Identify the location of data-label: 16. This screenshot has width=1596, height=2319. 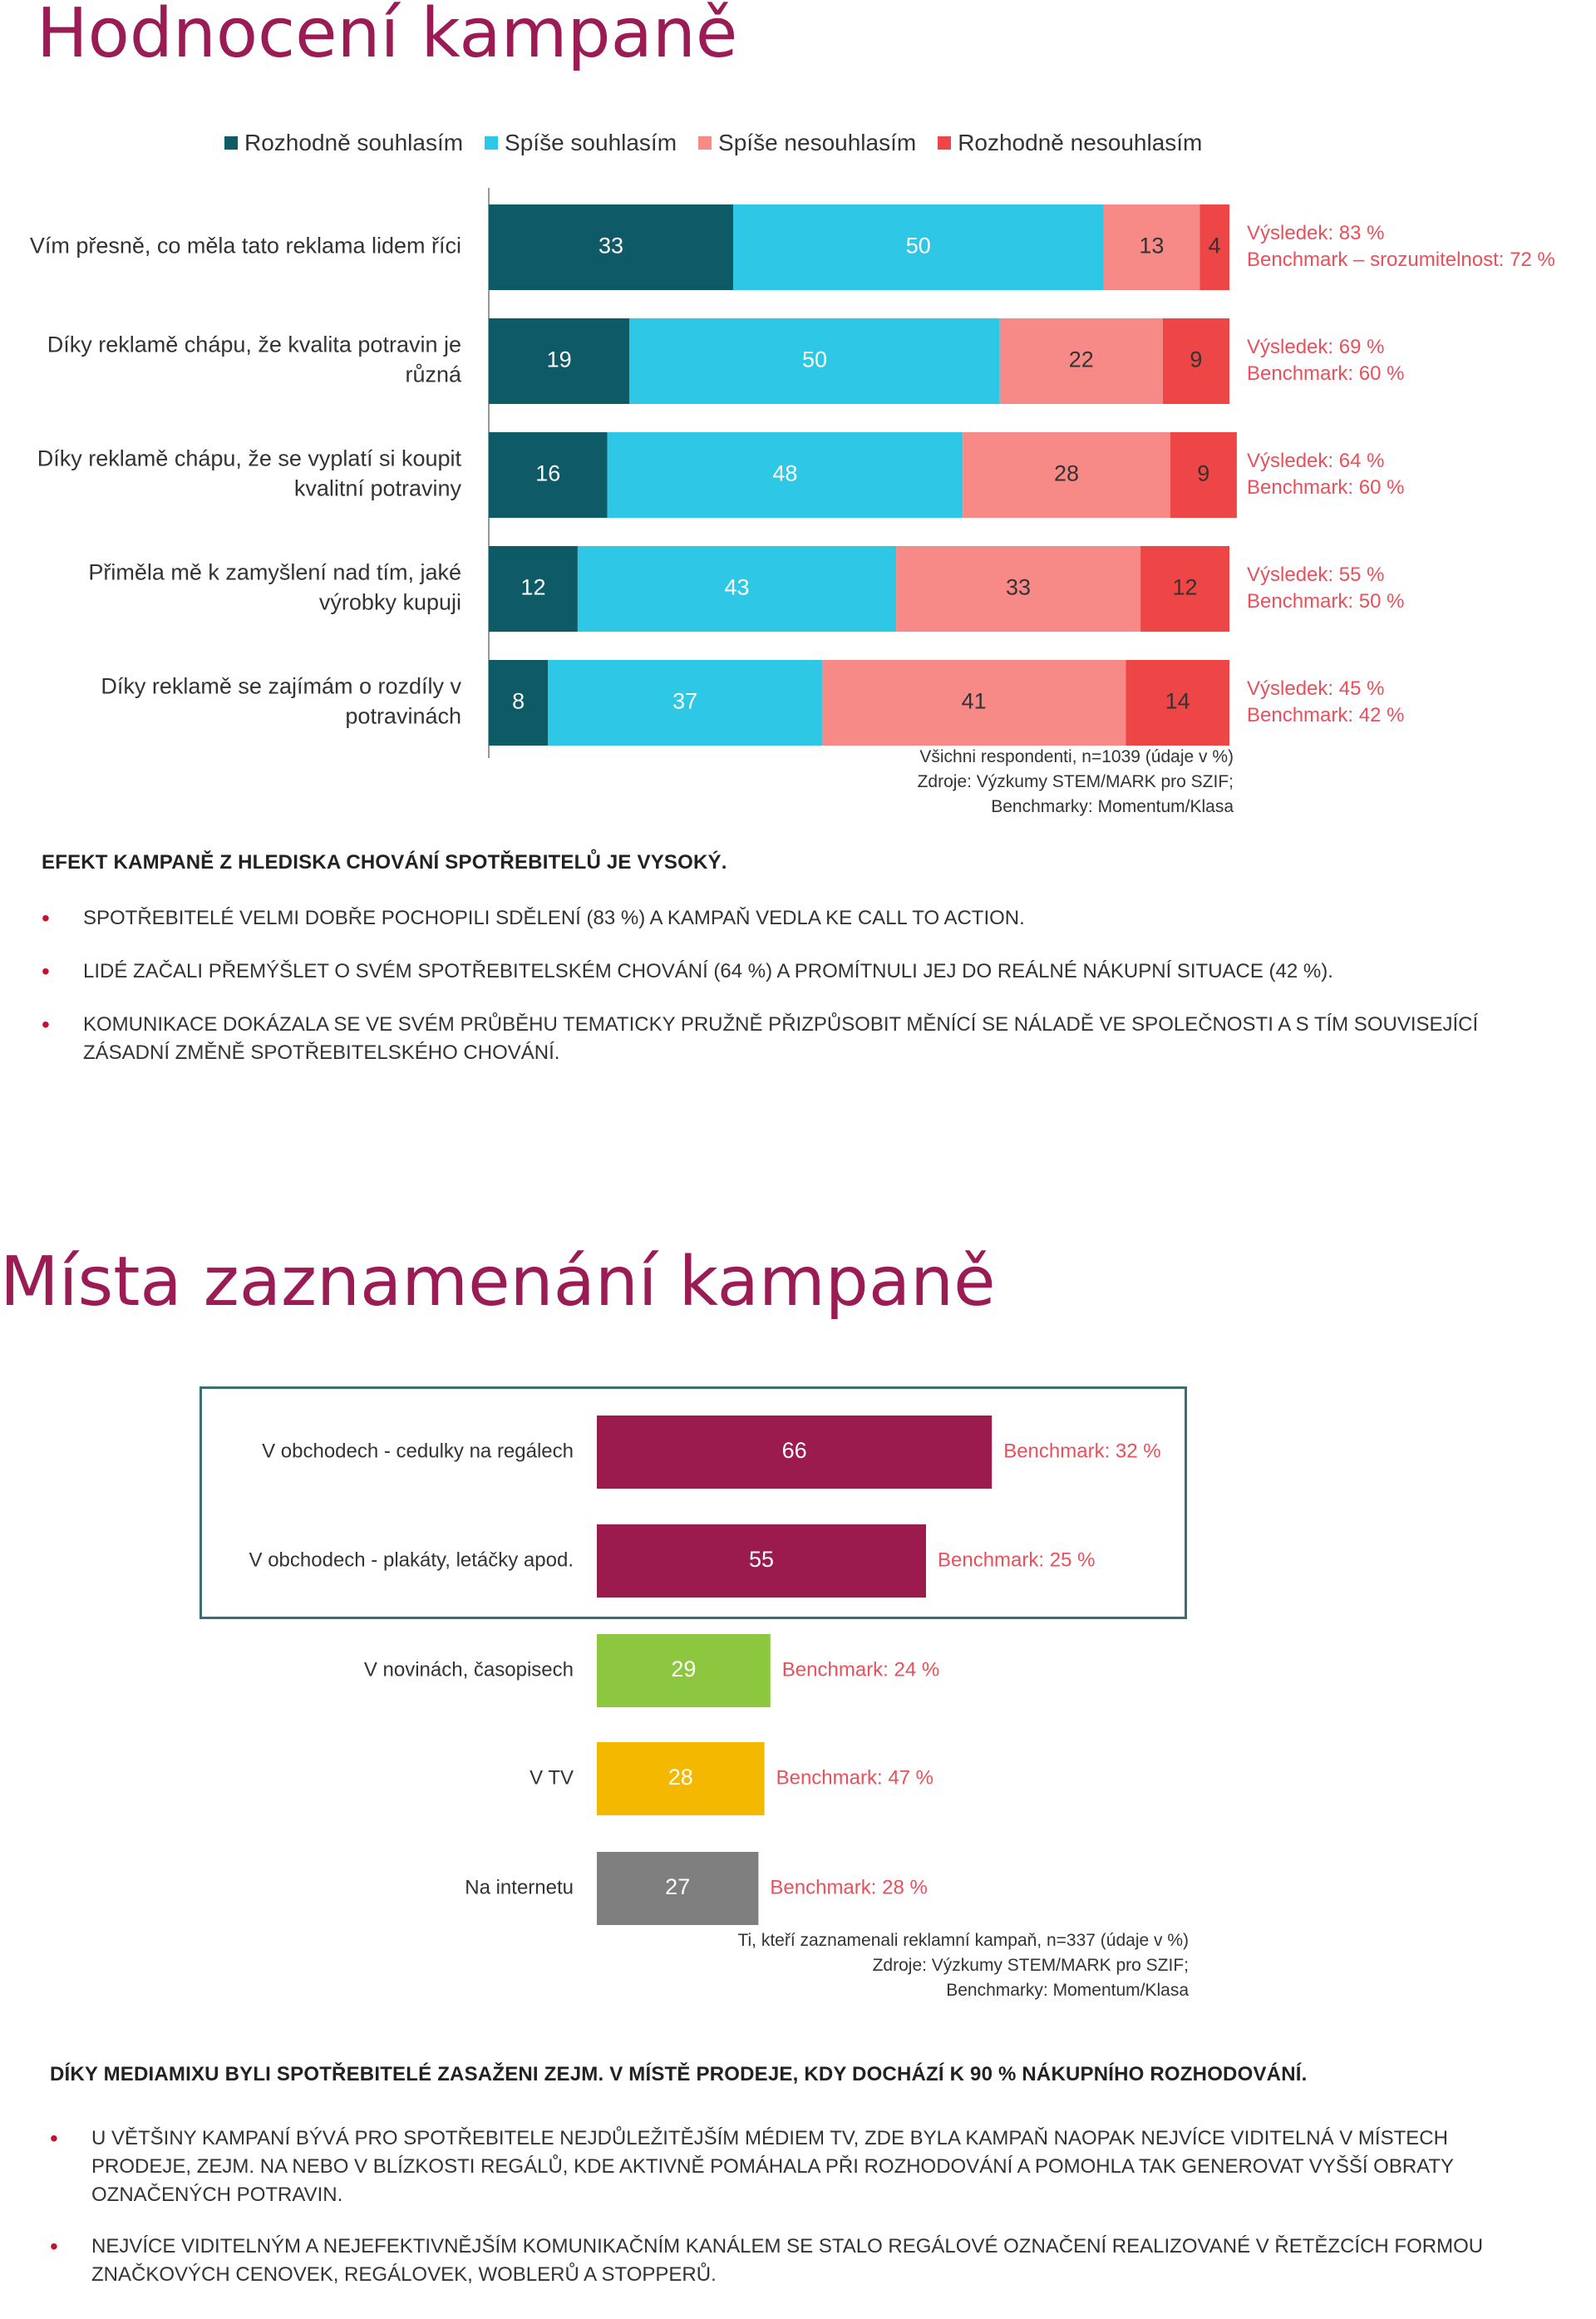
(547, 473).